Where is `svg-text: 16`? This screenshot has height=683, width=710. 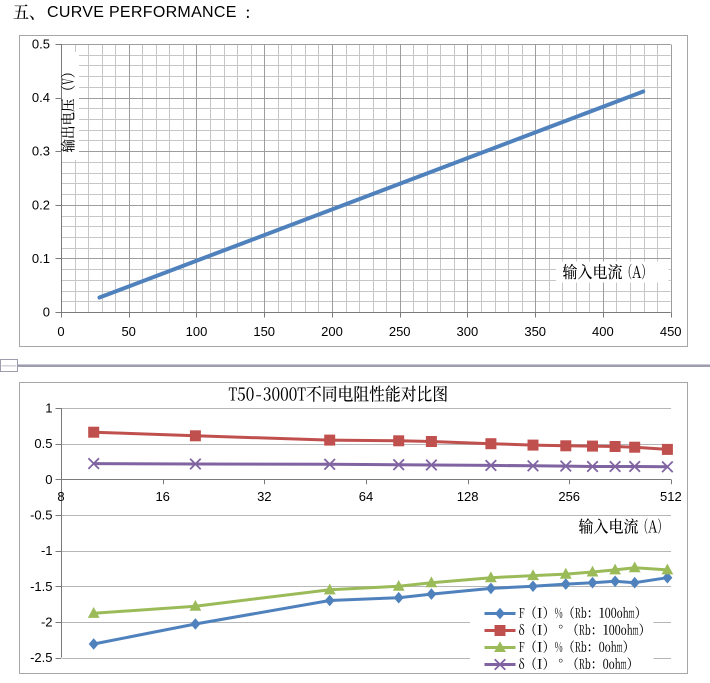 svg-text: 16 is located at coordinates (162, 496).